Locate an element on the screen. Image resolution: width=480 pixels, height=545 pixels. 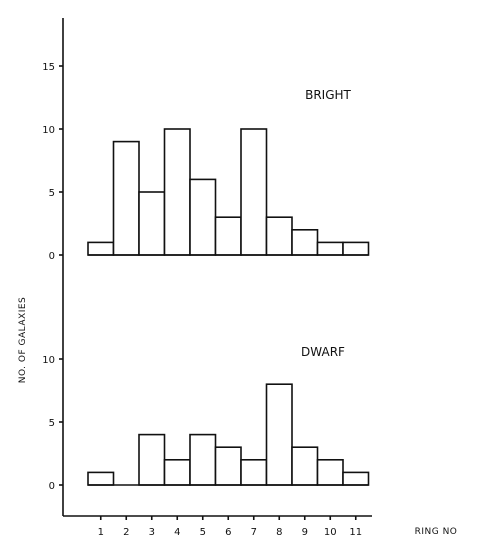
x-axis-labels: 1 2 3 4 5 6 7 8 9 10 11 is located at coordinates (230, 527).